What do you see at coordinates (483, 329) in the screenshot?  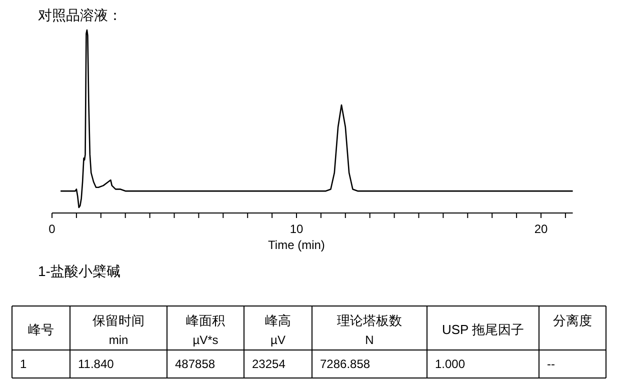 I see `table-cell: USP 拖尾因子` at bounding box center [483, 329].